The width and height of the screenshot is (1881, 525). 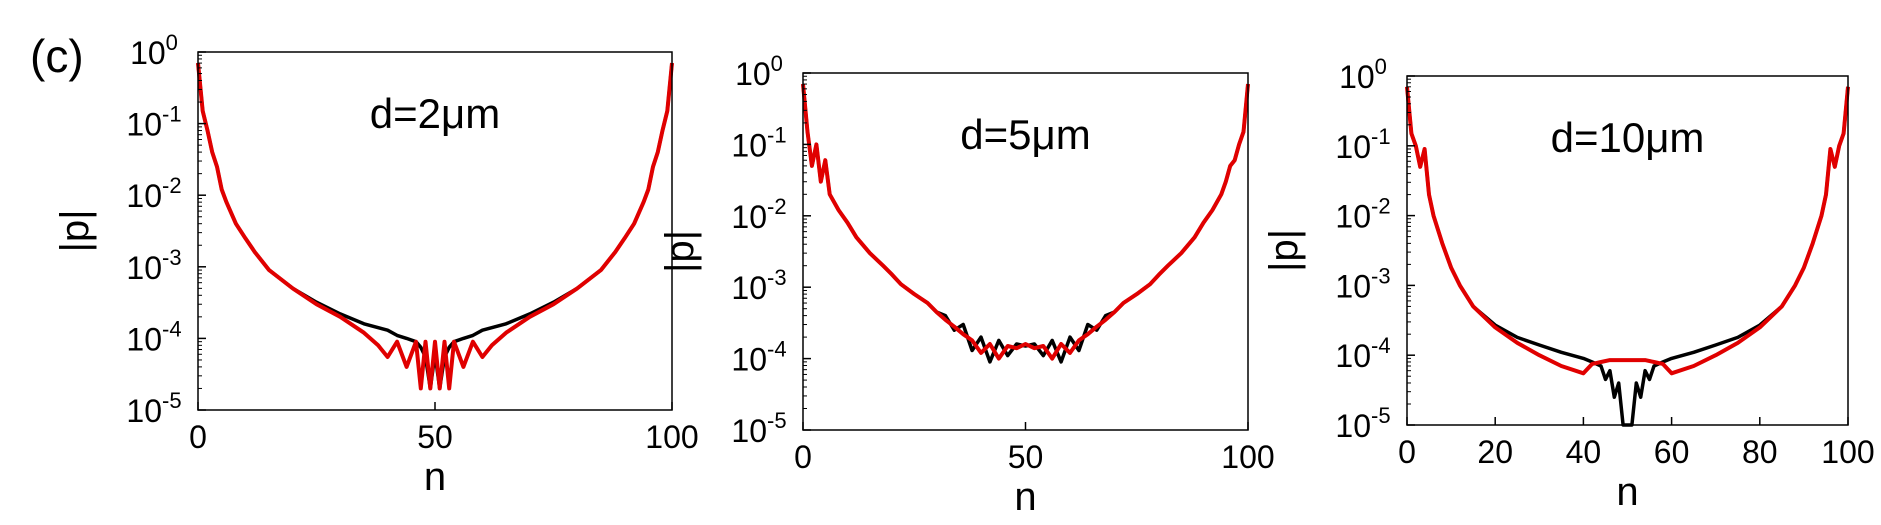 I want to click on x-tick-label: 40, so click(x=1584, y=452).